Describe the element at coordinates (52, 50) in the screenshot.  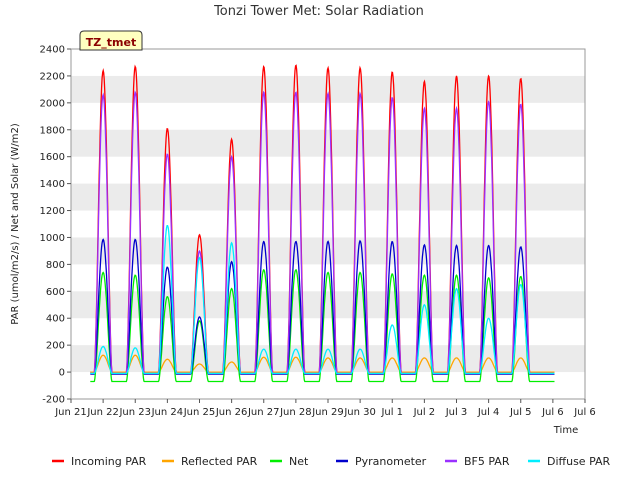
I see `y-tick-label: 2400` at that location.